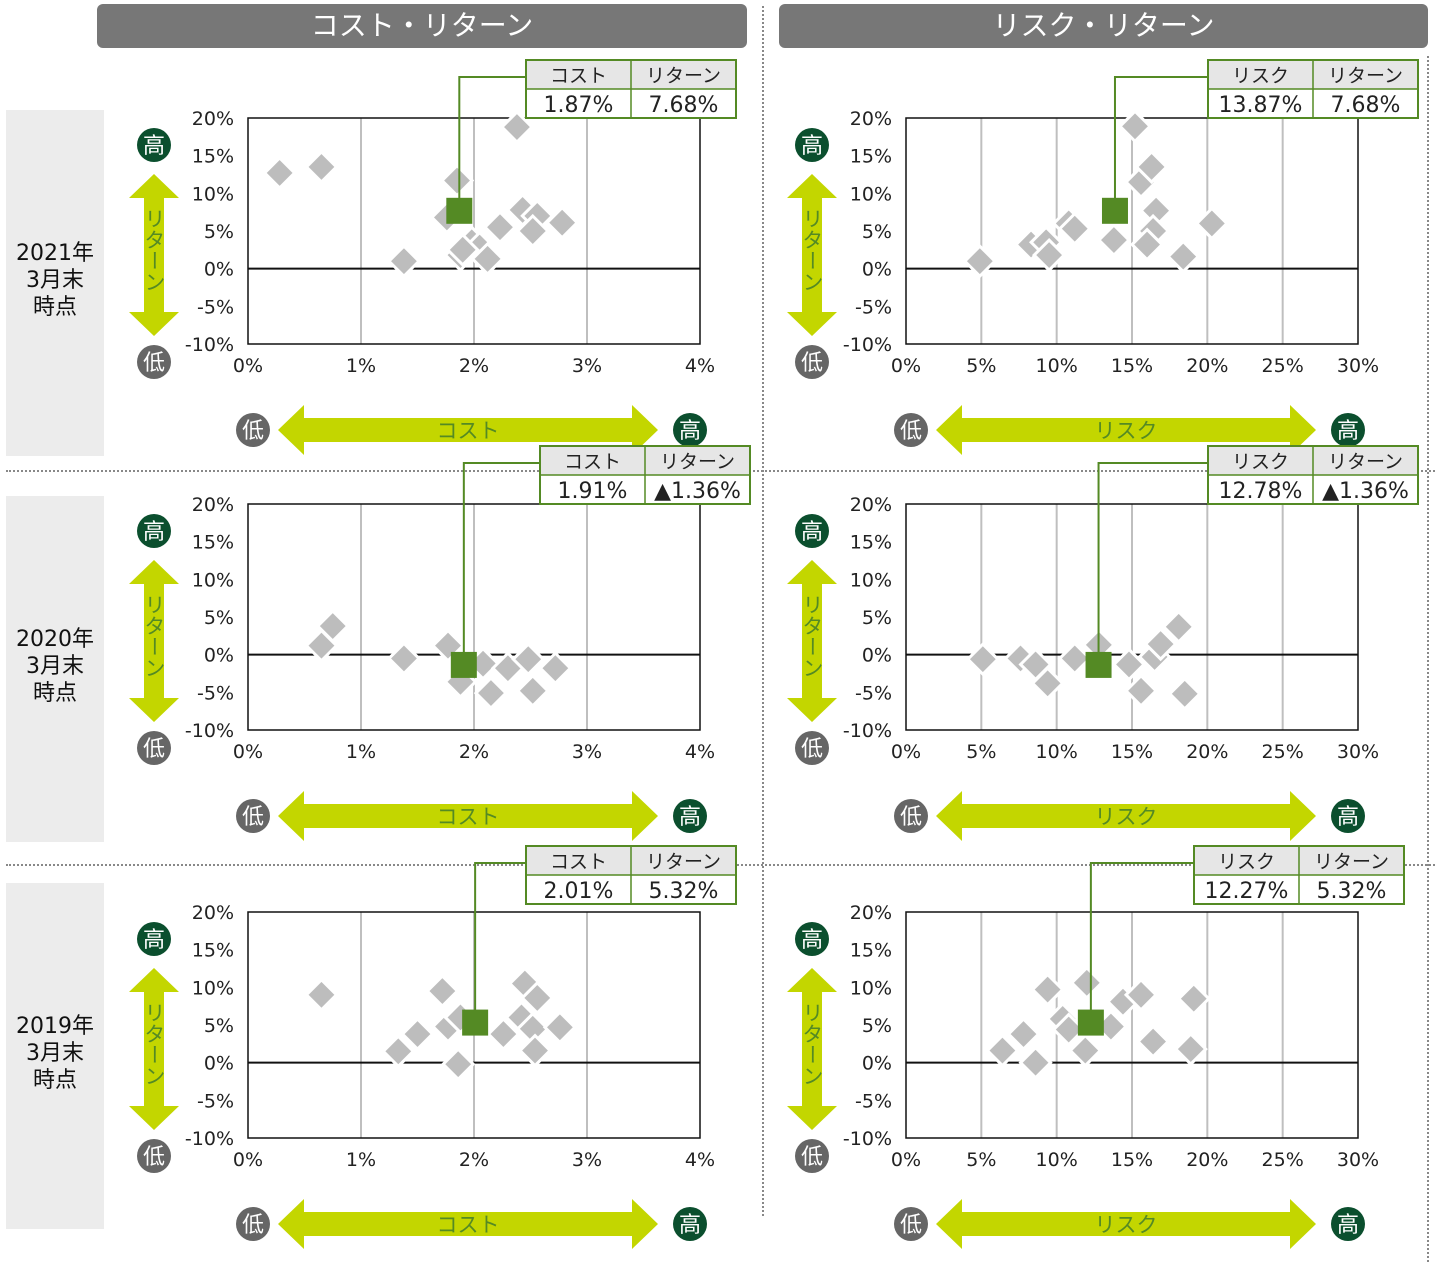  What do you see at coordinates (422, 26) in the screenshot?
I see `col-header-cost-return: コスト・リターン` at bounding box center [422, 26].